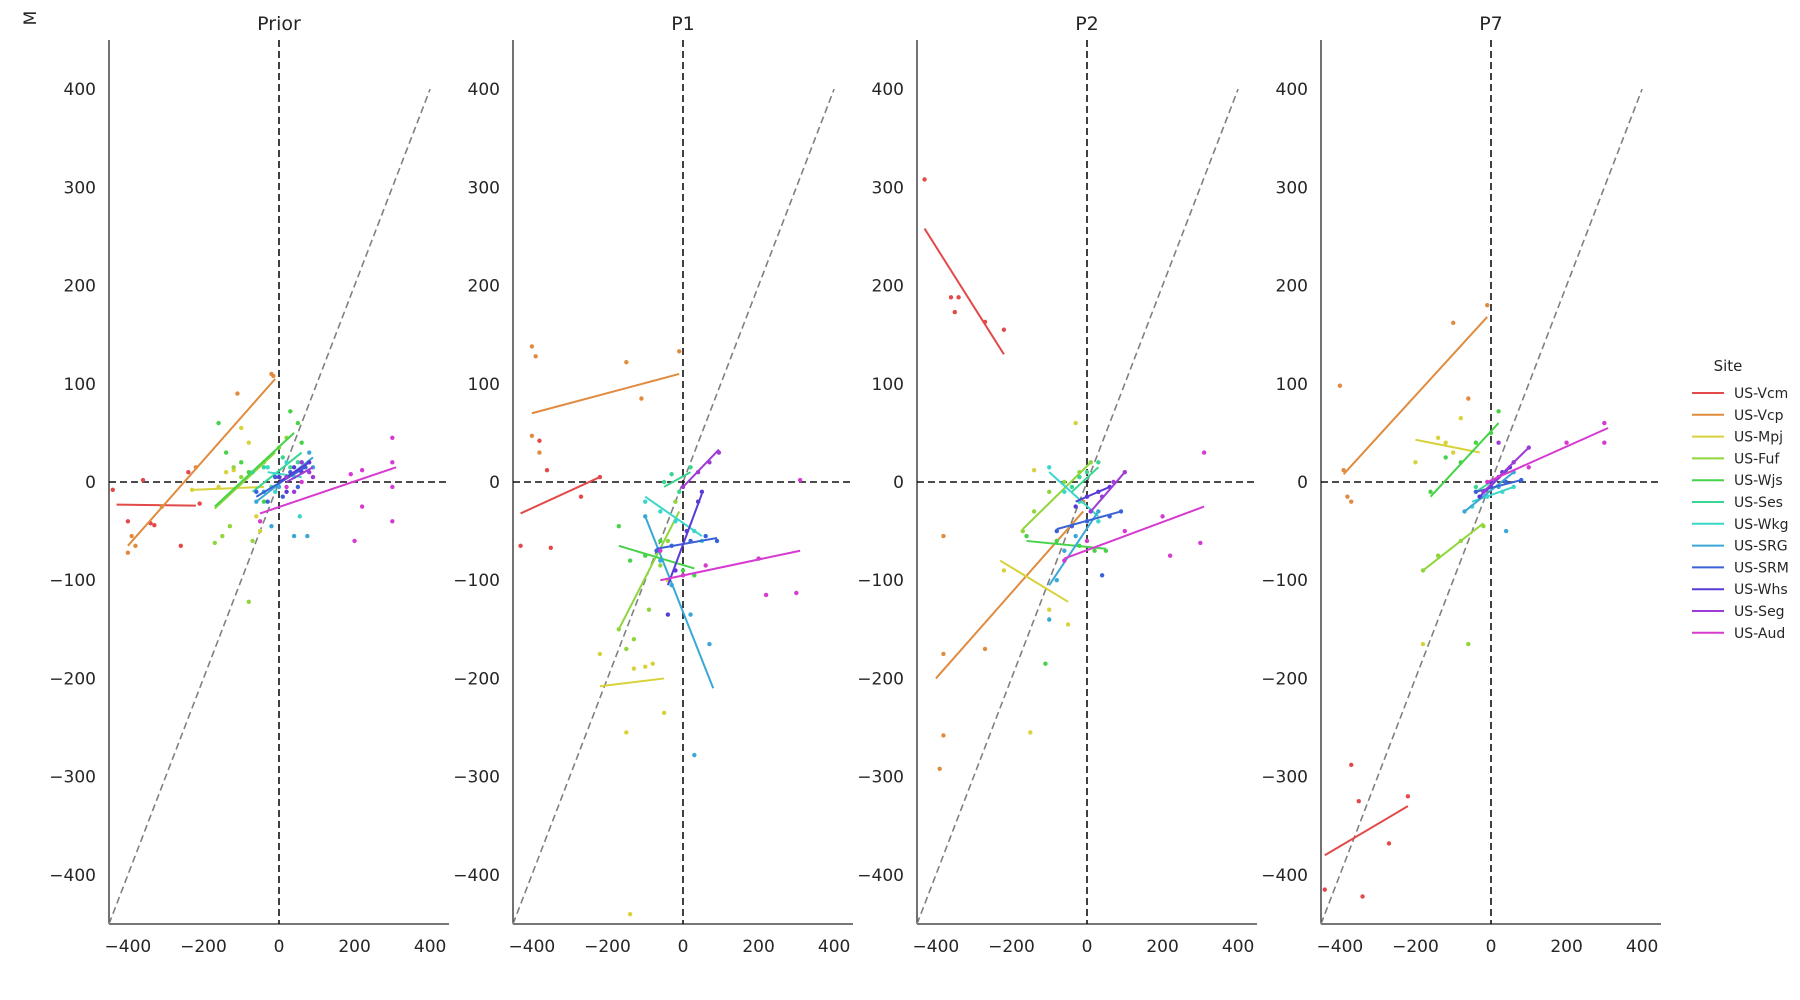  What do you see at coordinates (634, 747) in the screenshot?
I see `series-us-mpj` at bounding box center [634, 747].